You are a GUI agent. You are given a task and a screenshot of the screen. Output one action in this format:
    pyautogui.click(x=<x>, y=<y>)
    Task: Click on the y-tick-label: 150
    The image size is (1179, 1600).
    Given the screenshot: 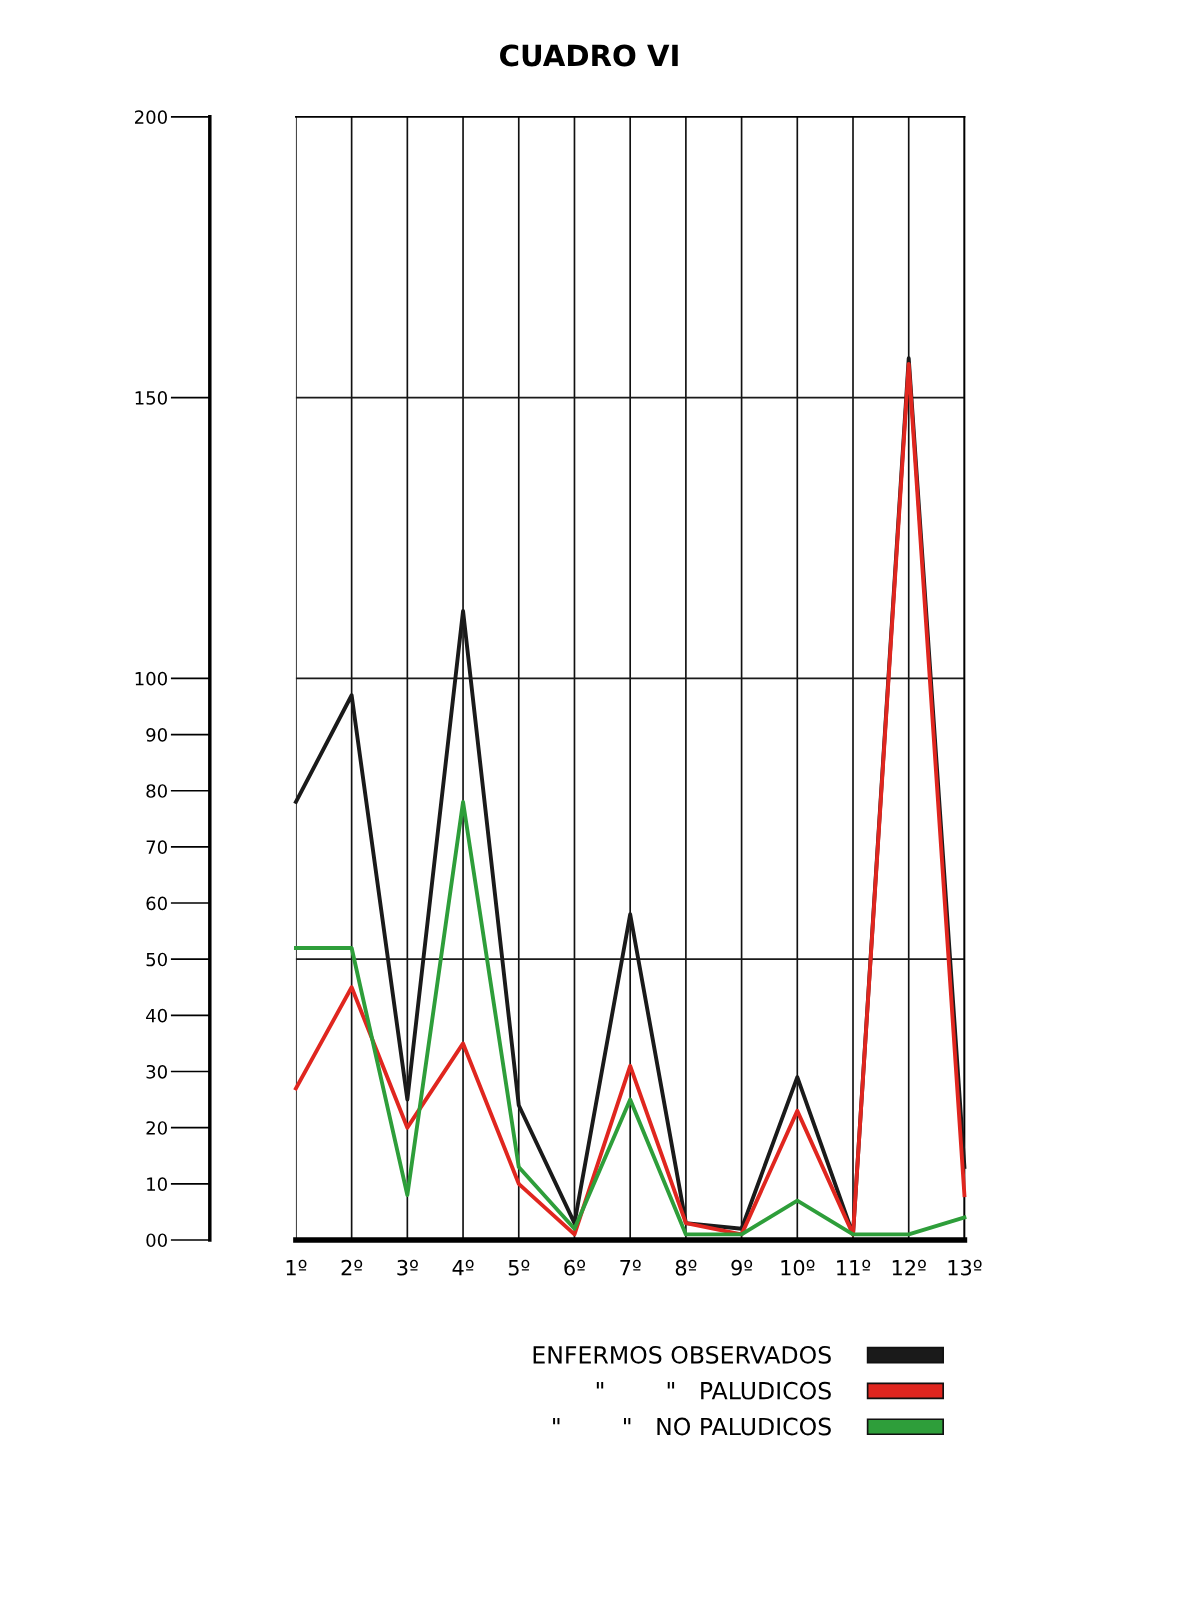 What is the action you would take?
    pyautogui.click(x=151, y=398)
    